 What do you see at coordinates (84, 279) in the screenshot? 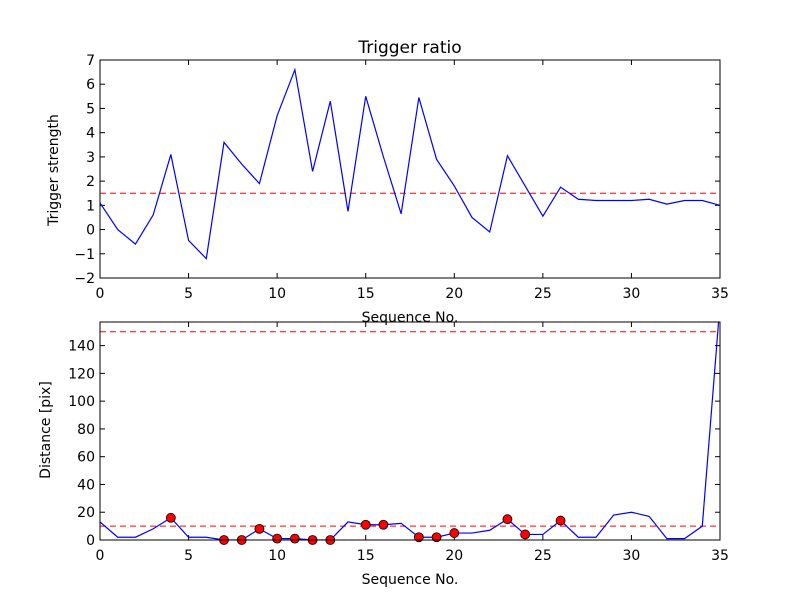
I see `y-tick-label: −2` at bounding box center [84, 279].